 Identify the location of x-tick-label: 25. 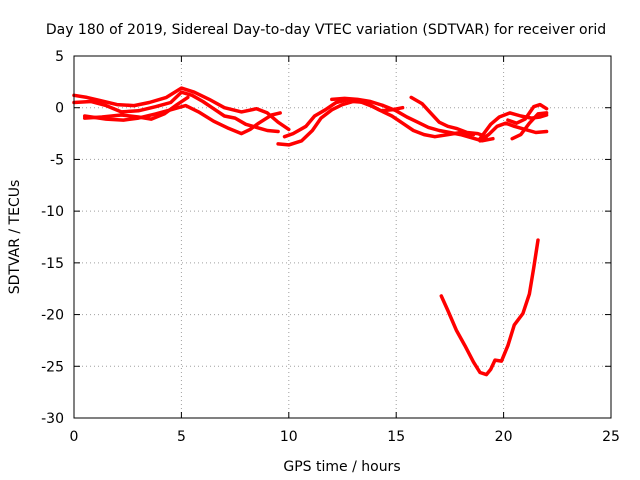
(611, 437).